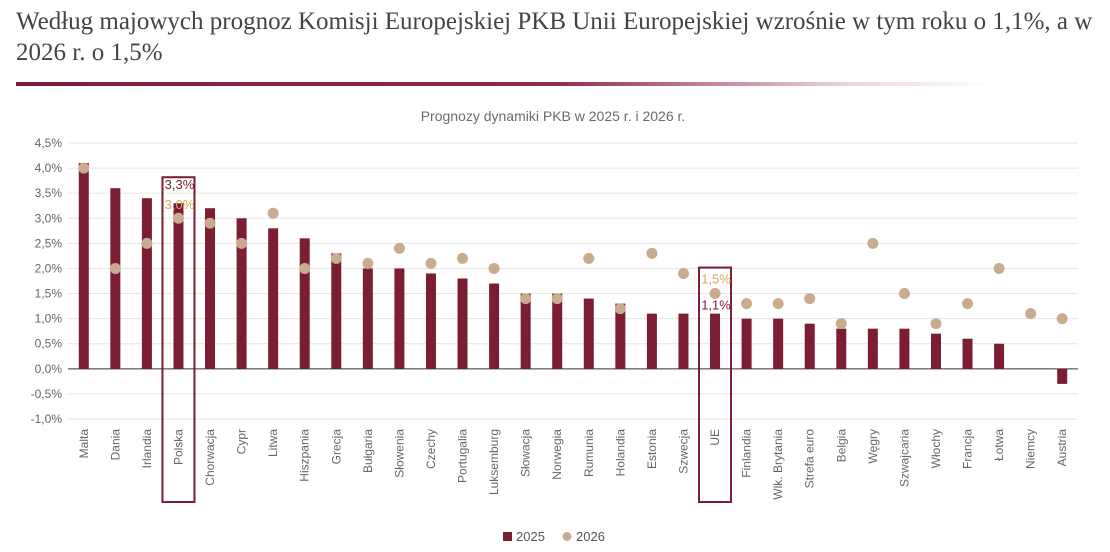  What do you see at coordinates (49, 243) in the screenshot?
I see `y-tick-label: 2,5%` at bounding box center [49, 243].